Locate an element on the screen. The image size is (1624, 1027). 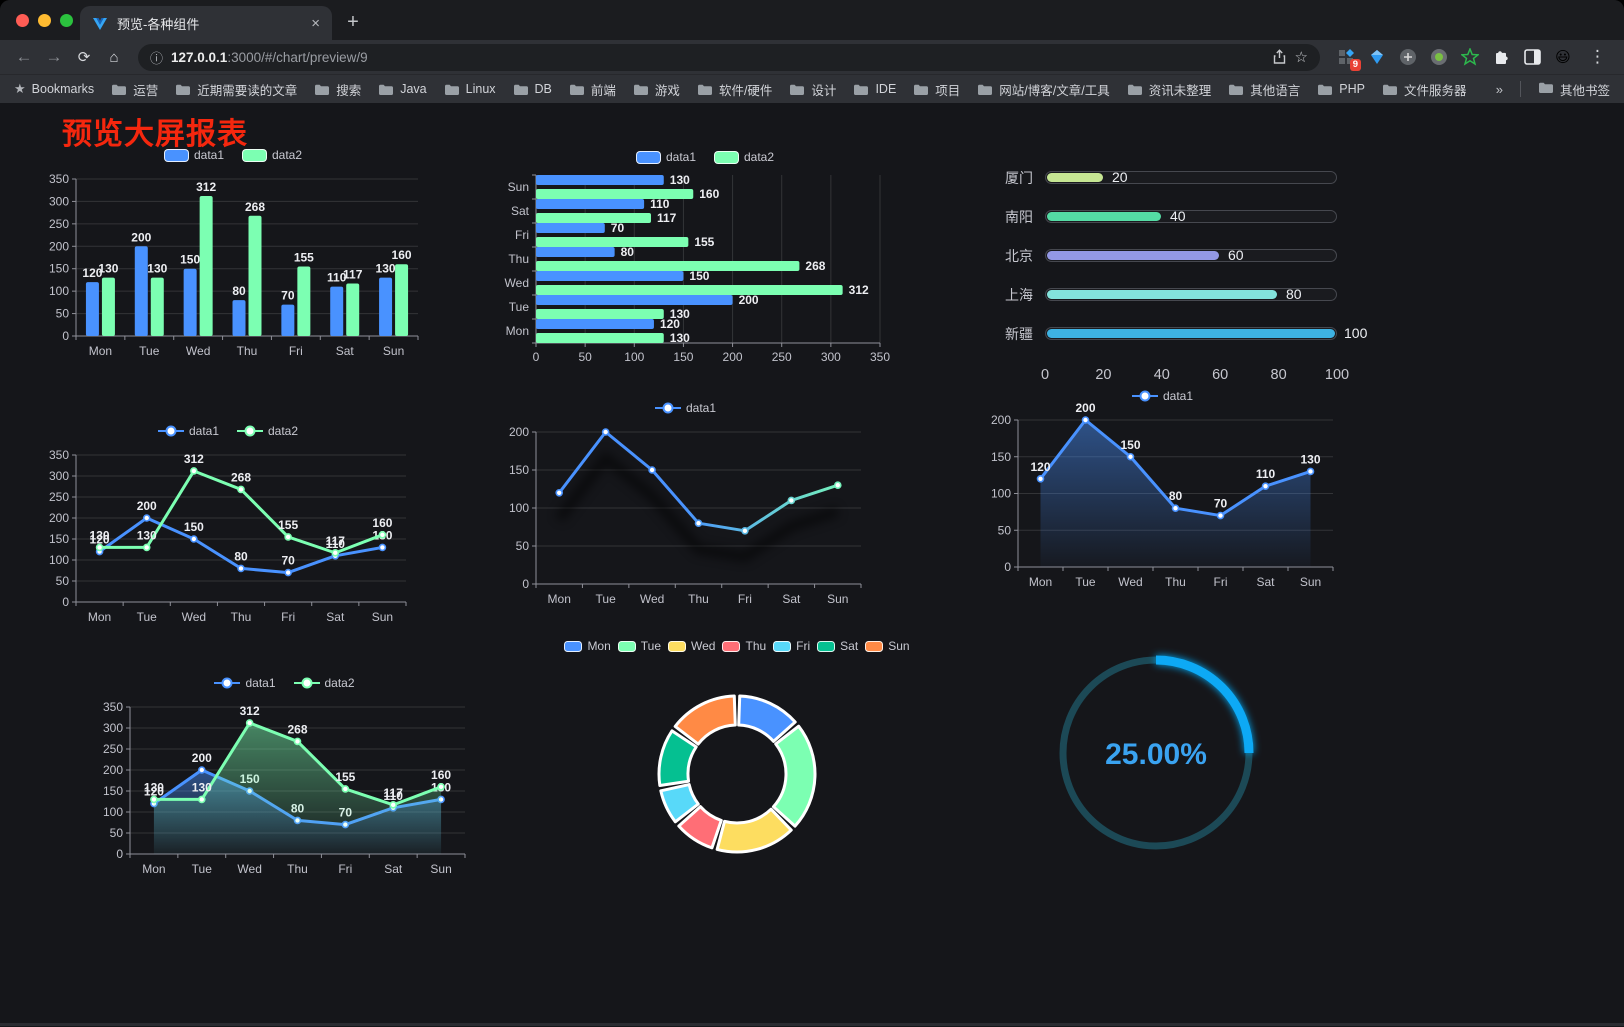
address-bar: ⓘ 127.0.0.1:3000/#/chart/preview/9 ☆ is located at coordinates (729, 57).